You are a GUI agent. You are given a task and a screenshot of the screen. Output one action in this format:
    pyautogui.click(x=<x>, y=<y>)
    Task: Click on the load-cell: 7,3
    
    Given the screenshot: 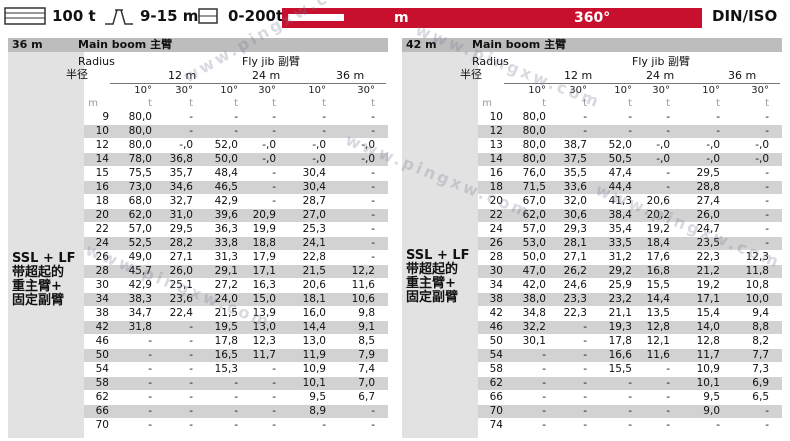 What is the action you would take?
    pyautogui.click(x=760, y=369)
    